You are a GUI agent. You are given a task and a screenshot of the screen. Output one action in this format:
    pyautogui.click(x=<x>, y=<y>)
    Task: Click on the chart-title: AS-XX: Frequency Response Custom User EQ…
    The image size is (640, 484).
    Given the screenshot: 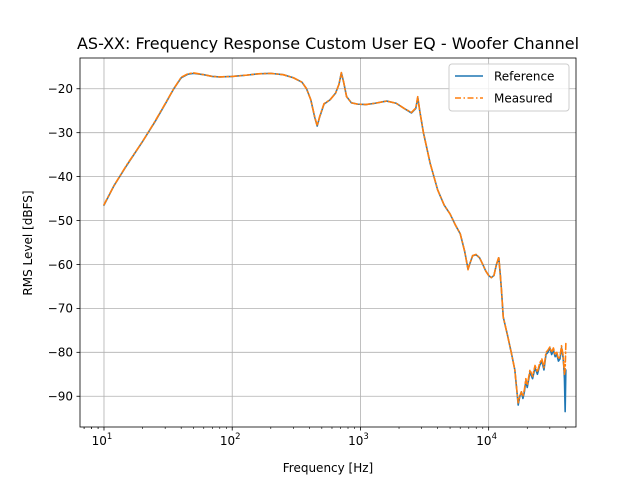 What is the action you would take?
    pyautogui.click(x=328, y=43)
    